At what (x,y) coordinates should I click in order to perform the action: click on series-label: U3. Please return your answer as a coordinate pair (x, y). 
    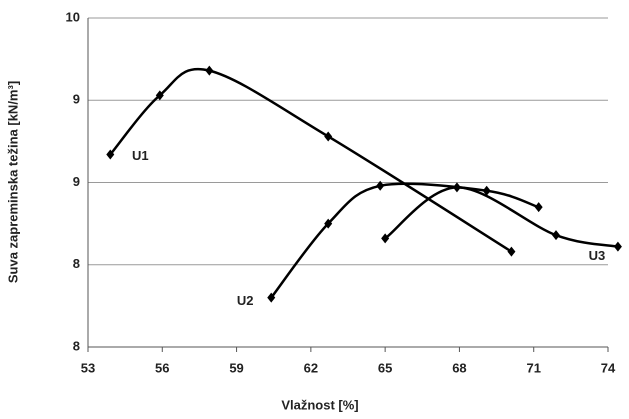
    Looking at the image, I should click on (597, 255).